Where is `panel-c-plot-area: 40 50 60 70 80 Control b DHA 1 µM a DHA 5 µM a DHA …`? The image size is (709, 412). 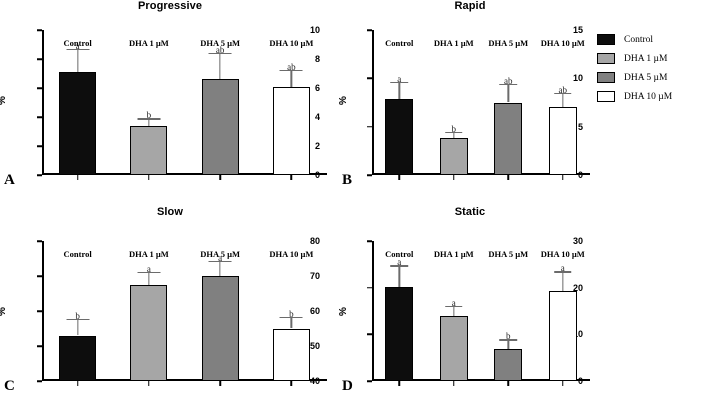 panel-c-plot-area: 40 50 60 70 80 Control b DHA 1 µM a DHA 5 µM a DHA … is located at coordinates (182, 311).